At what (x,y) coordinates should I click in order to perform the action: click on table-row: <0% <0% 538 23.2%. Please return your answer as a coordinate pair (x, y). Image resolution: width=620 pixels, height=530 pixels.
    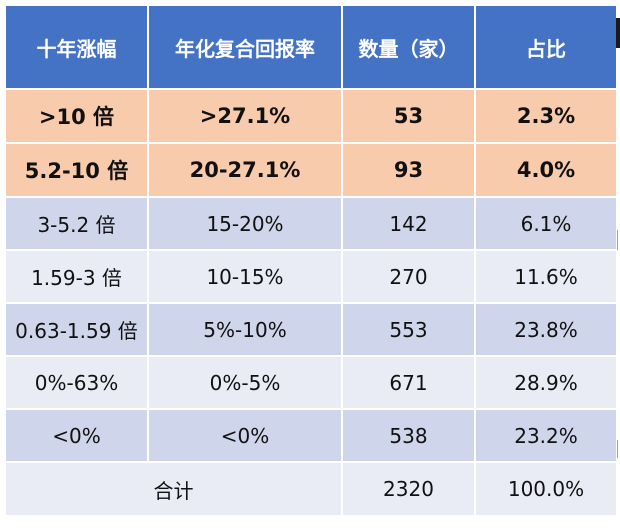
    Looking at the image, I should click on (311, 435).